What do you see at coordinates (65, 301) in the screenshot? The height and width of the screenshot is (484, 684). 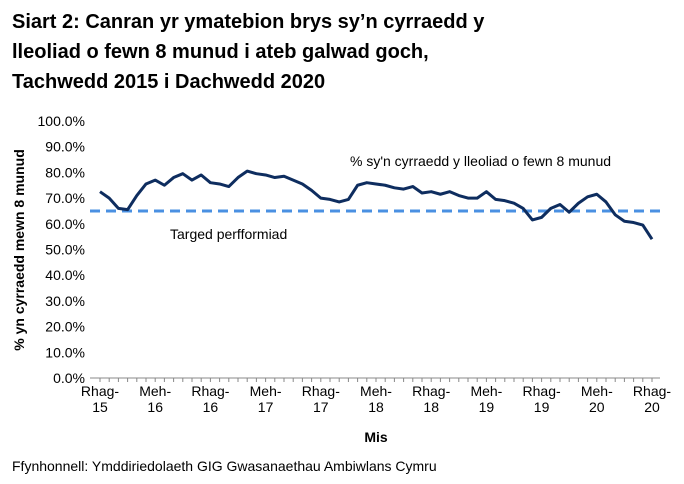 I see `y-tick-label: 30.0%` at bounding box center [65, 301].